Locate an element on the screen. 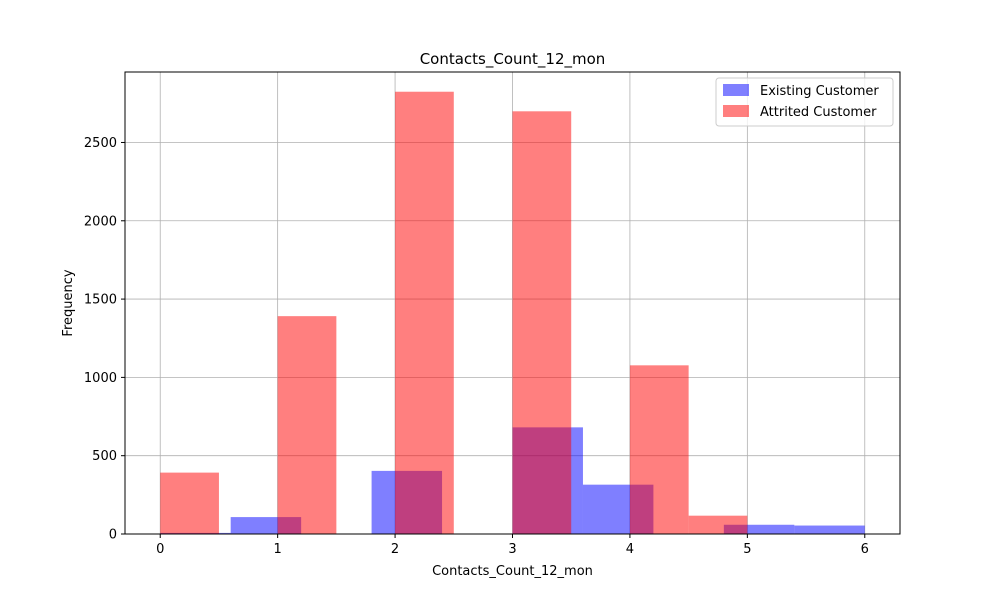 Image resolution: width=1000 pixels, height=600 pixels. y-tick-label: 2000 is located at coordinates (100, 221).